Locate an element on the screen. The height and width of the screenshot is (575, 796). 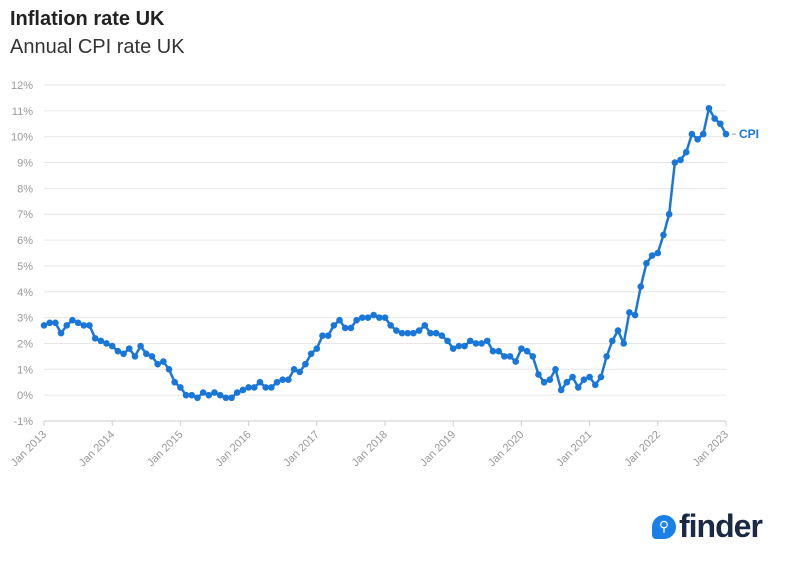
x-tick-label: Jan 2023 is located at coordinates (711, 449).